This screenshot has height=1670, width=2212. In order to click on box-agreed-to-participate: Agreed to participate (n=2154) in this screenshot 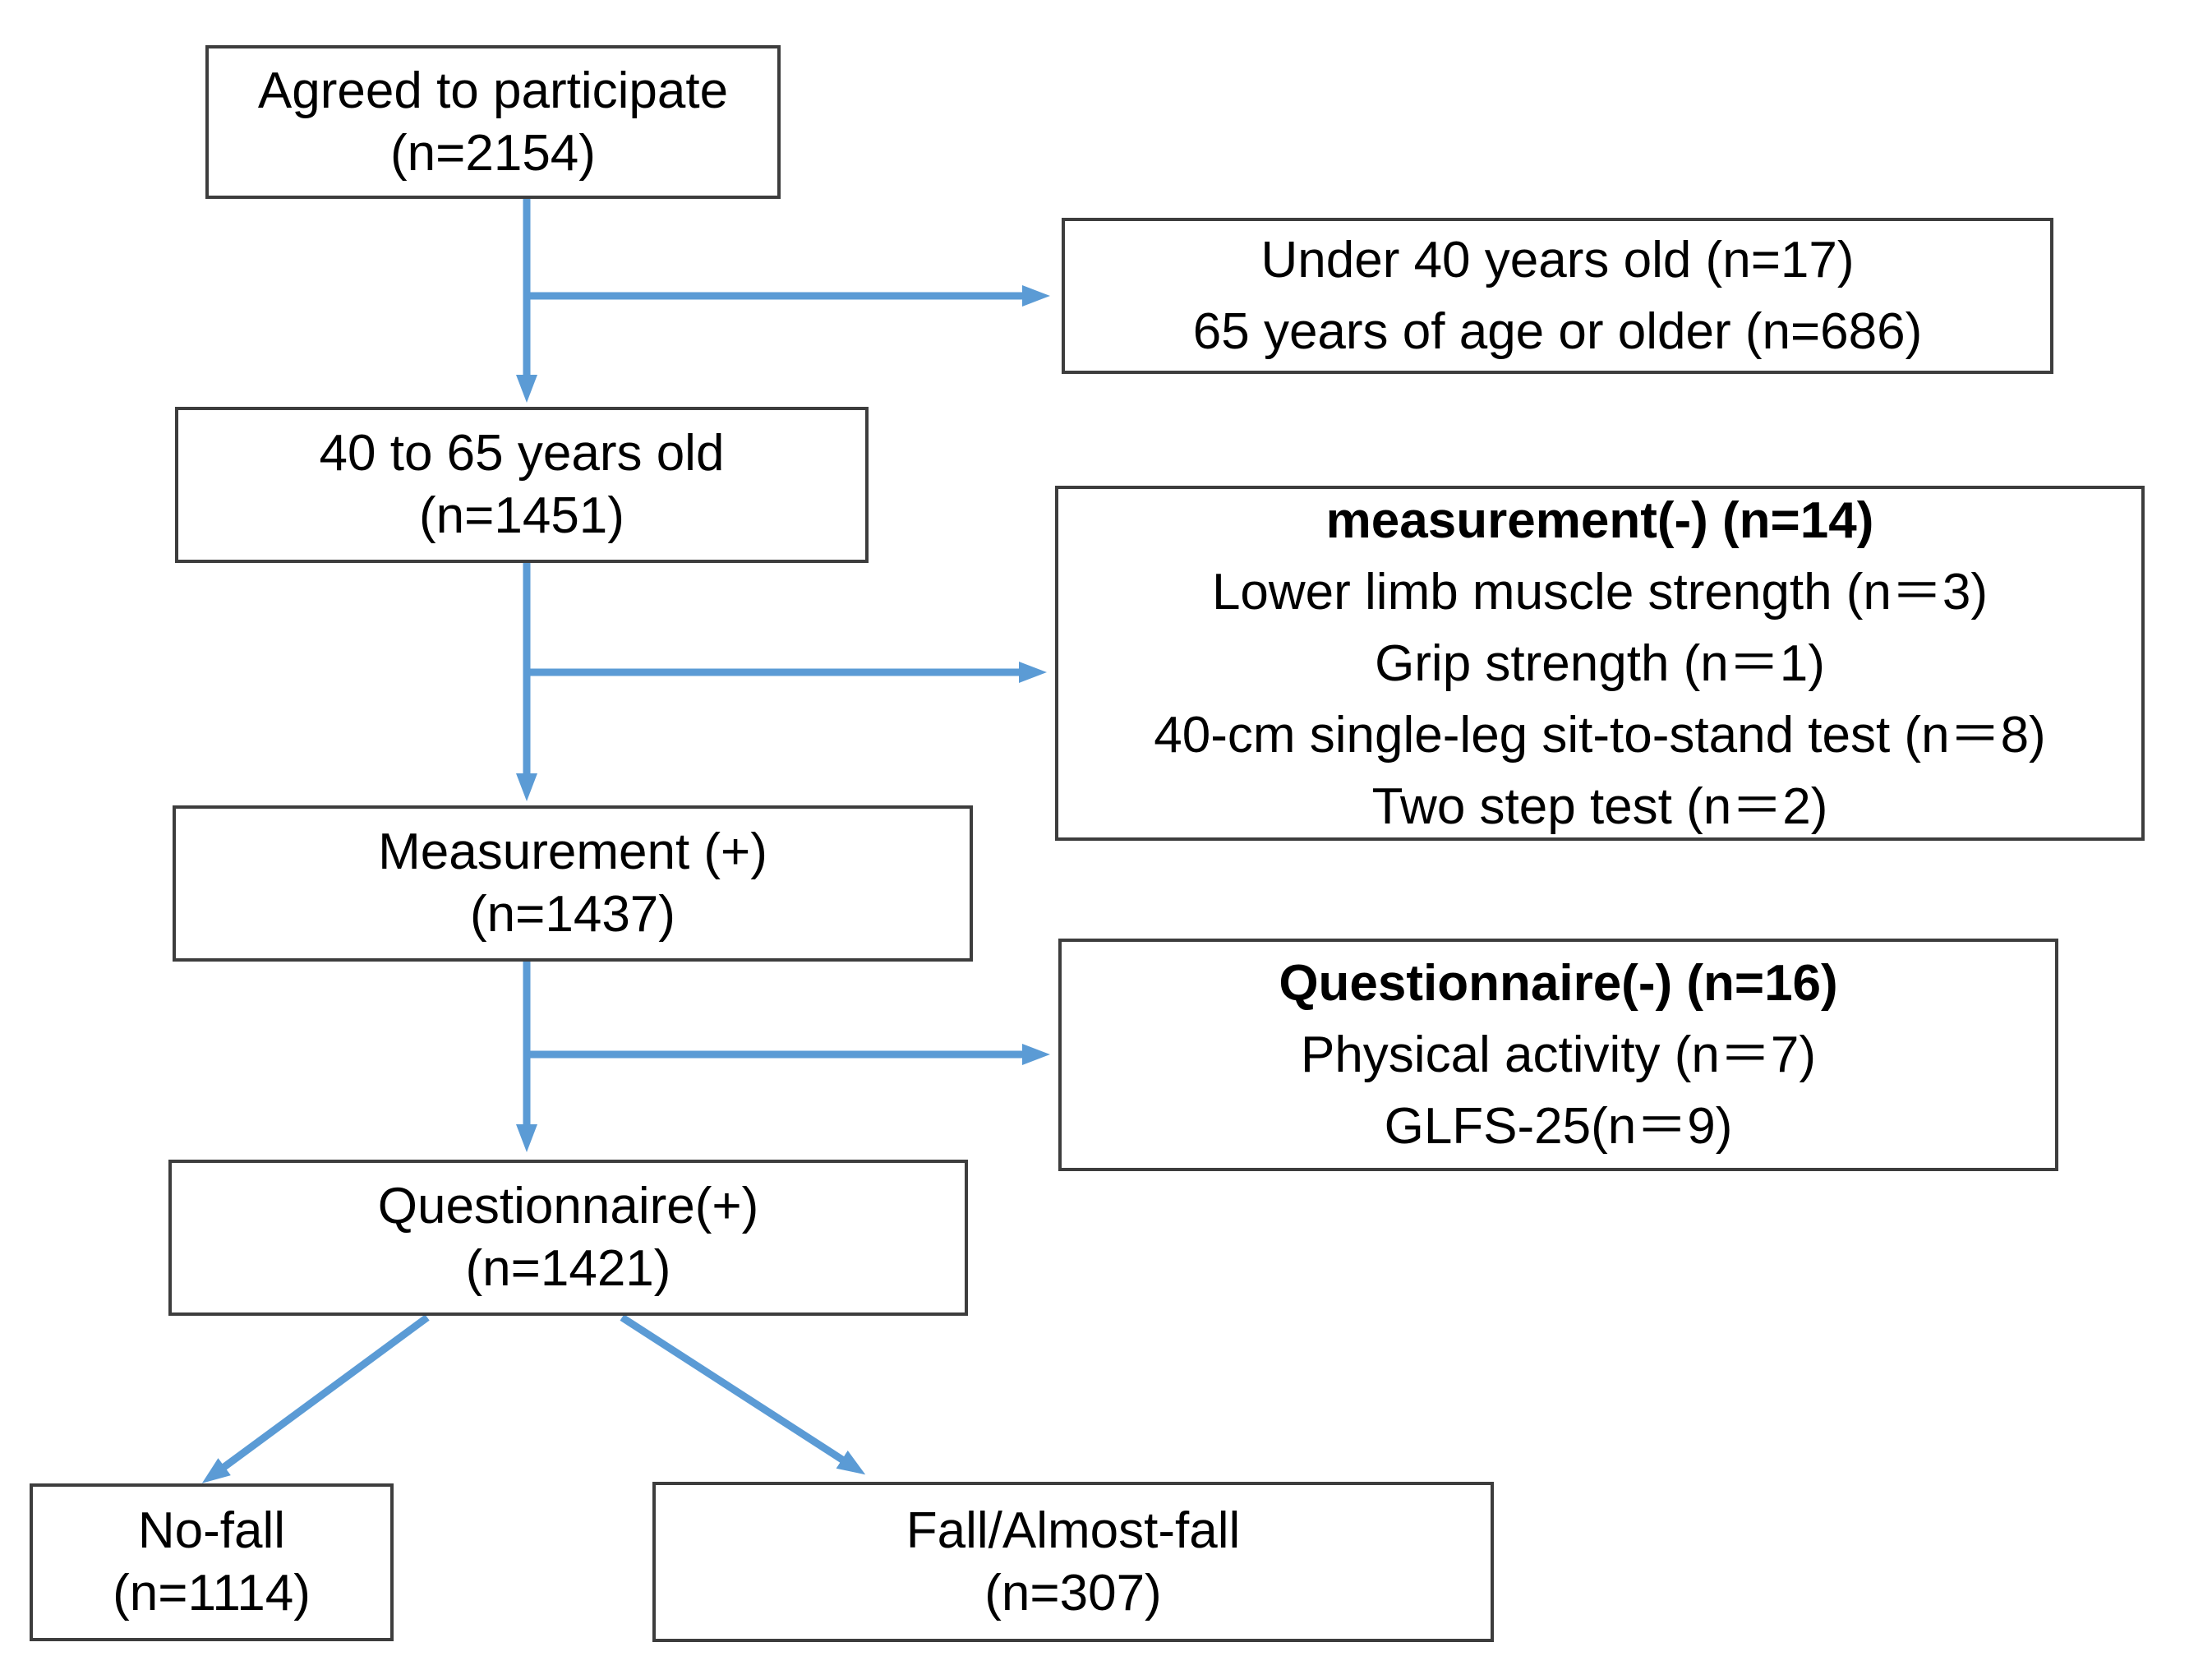, I will do `click(493, 122)`.